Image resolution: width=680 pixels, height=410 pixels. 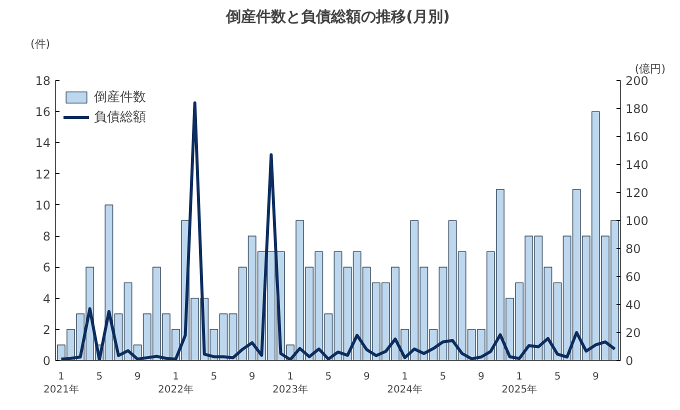 What do you see at coordinates (633, 305) in the screenshot?
I see `y2-tick-label: 40` at bounding box center [633, 305].